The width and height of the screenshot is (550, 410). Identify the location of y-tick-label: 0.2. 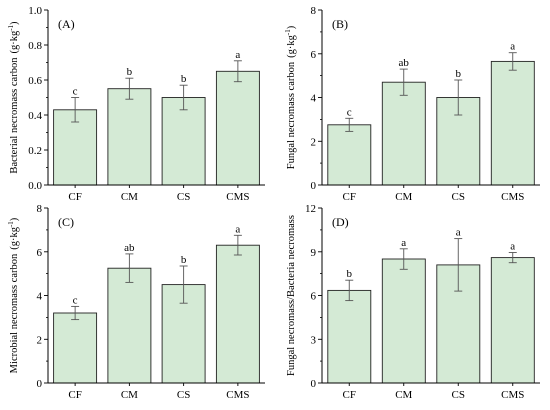
(35, 151).